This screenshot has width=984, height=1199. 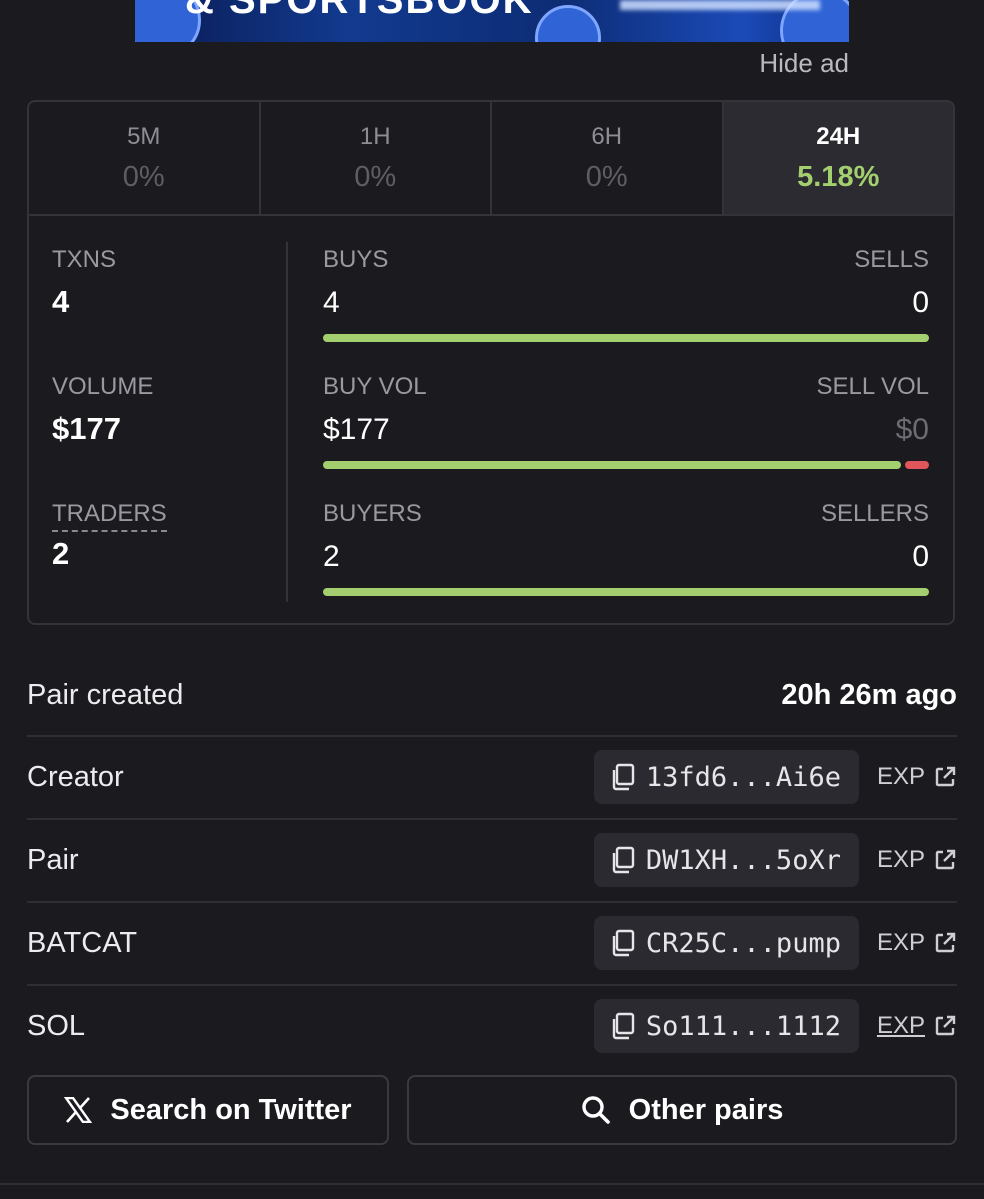 I want to click on token-address: CR25C...pump, so click(x=743, y=943).